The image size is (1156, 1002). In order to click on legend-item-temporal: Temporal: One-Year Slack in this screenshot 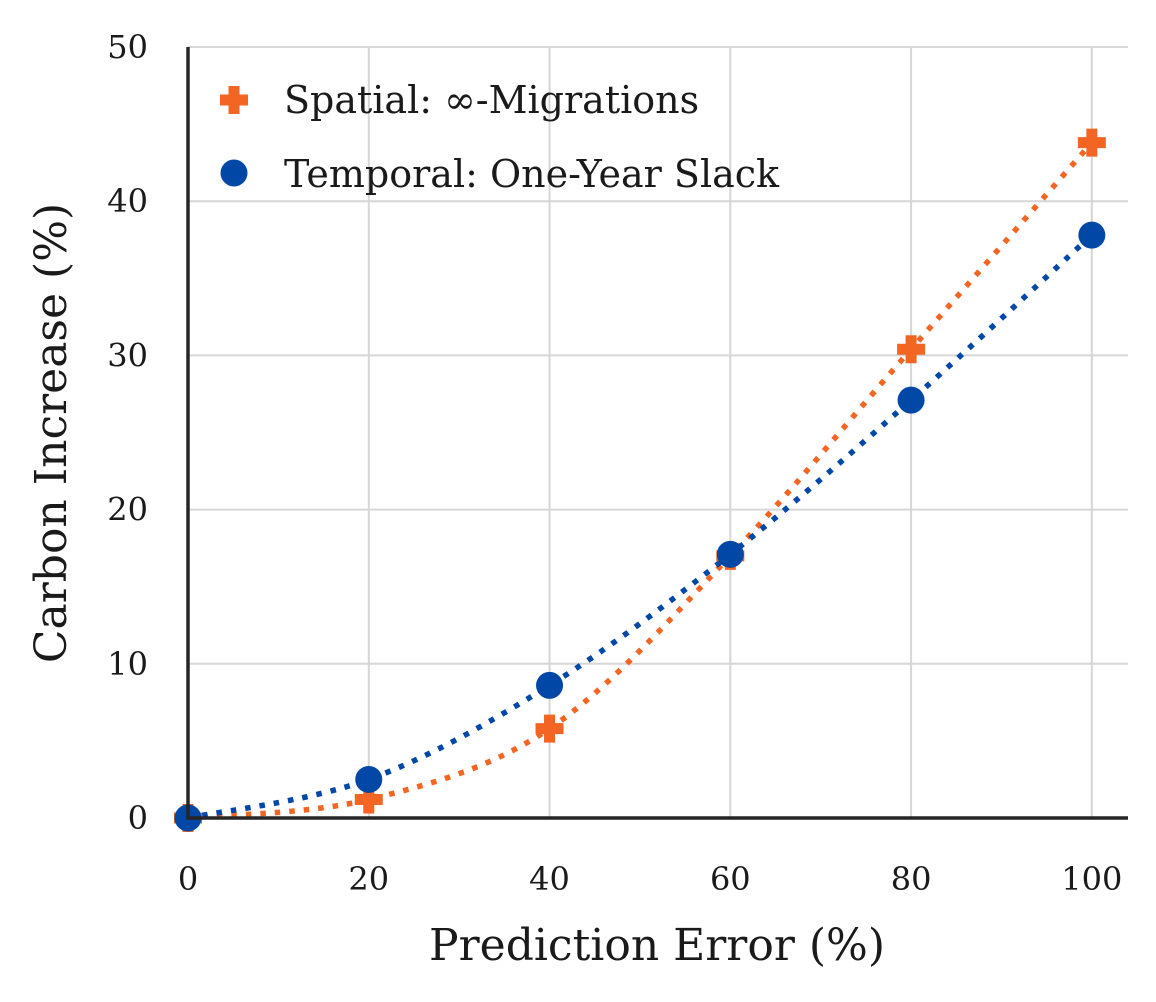, I will do `click(500, 174)`.